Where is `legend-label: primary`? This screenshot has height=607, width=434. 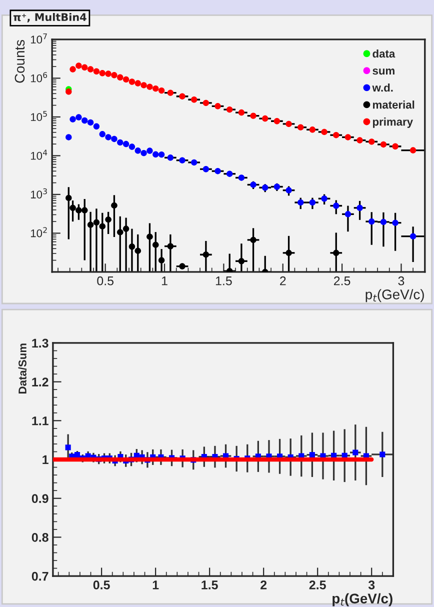 legend-label: primary is located at coordinates (393, 123).